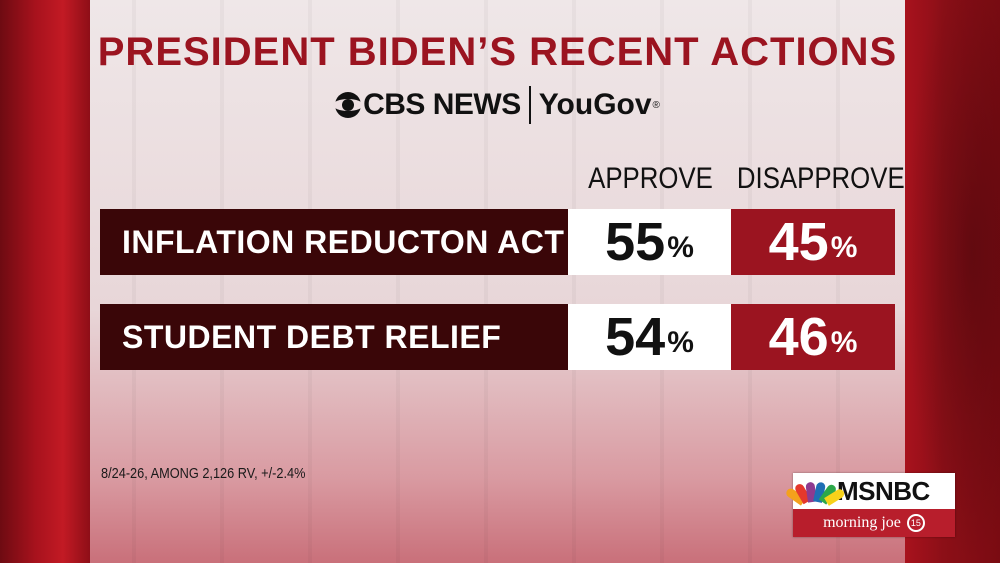 This screenshot has height=563, width=1000. Describe the element at coordinates (915, 523) in the screenshot. I see `anniversary-badge-icon: 15` at that location.